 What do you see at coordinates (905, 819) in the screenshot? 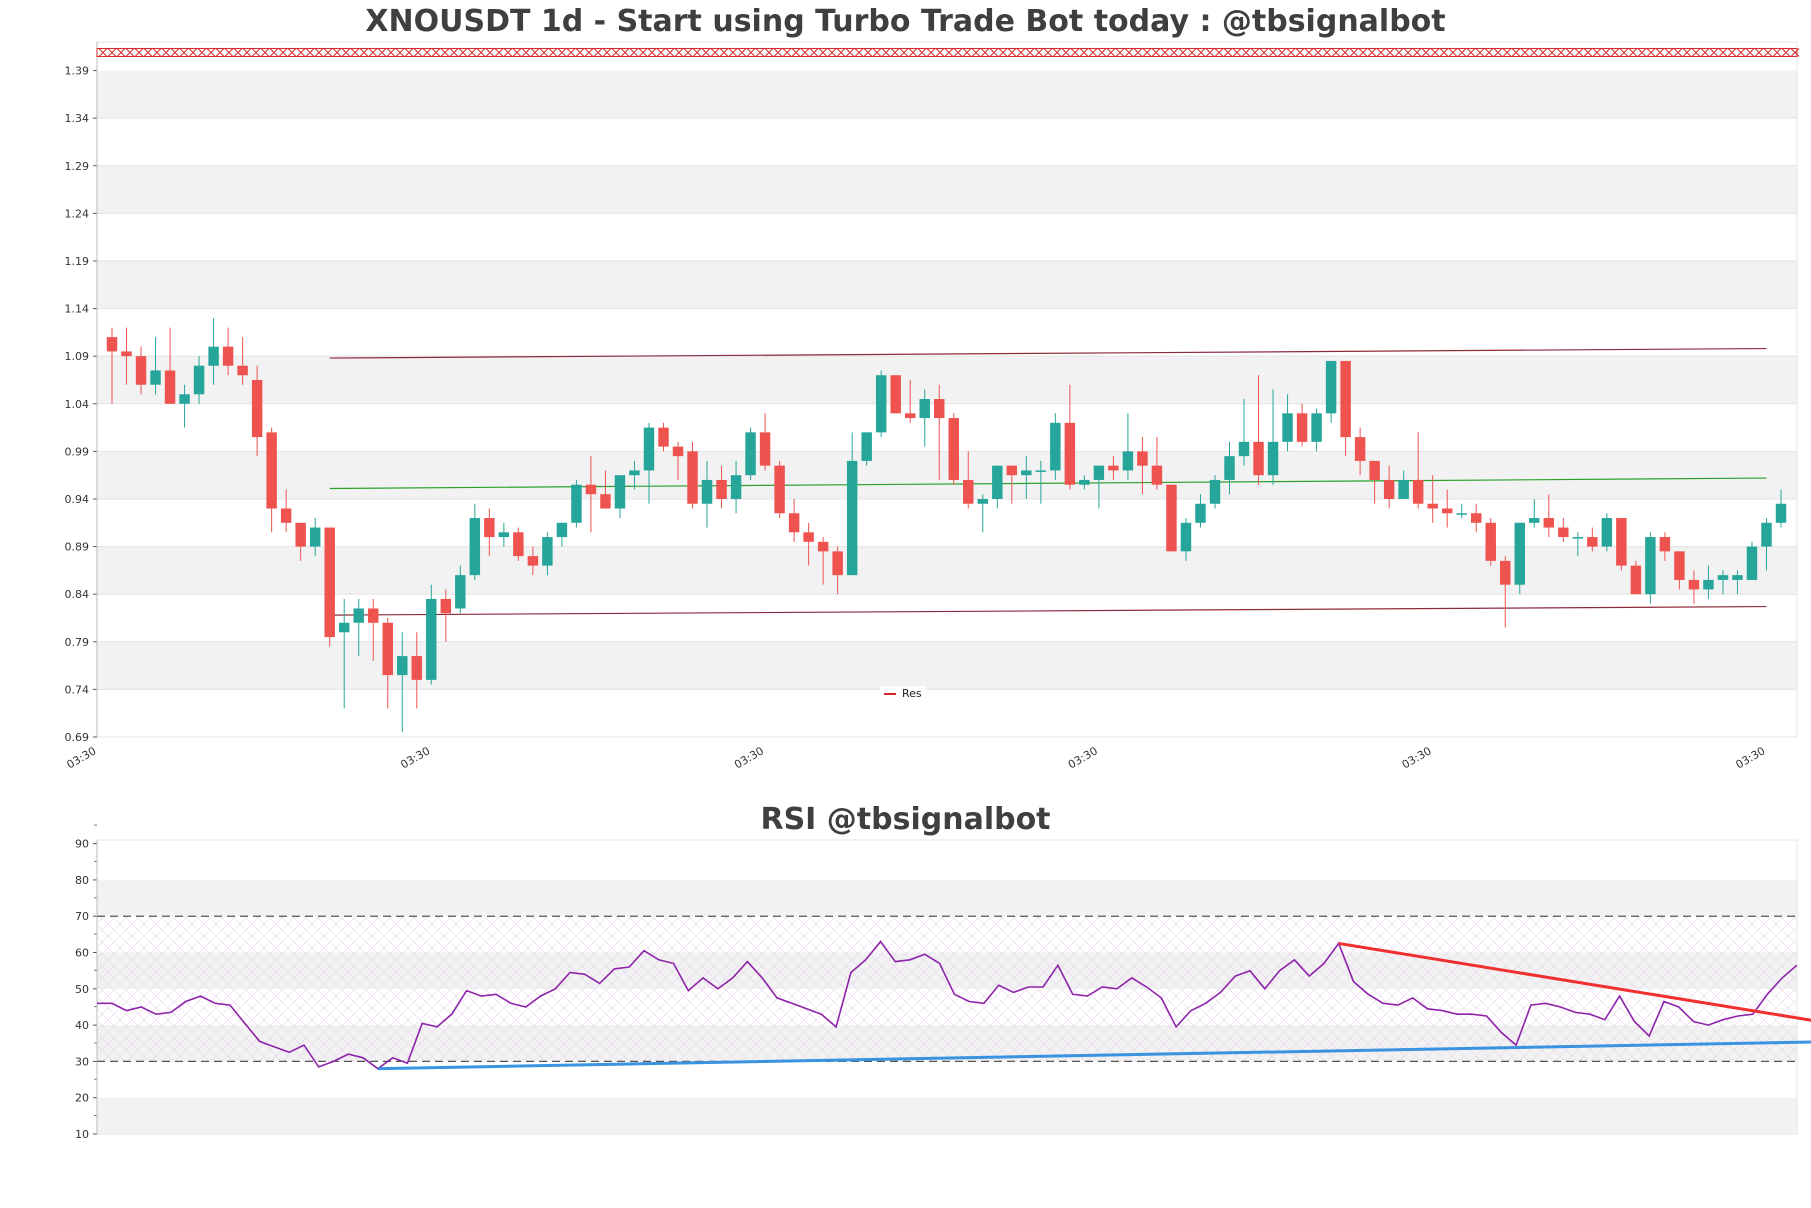
I see `rsi-chart-title: RSI @tbsignalbot` at bounding box center [905, 819].